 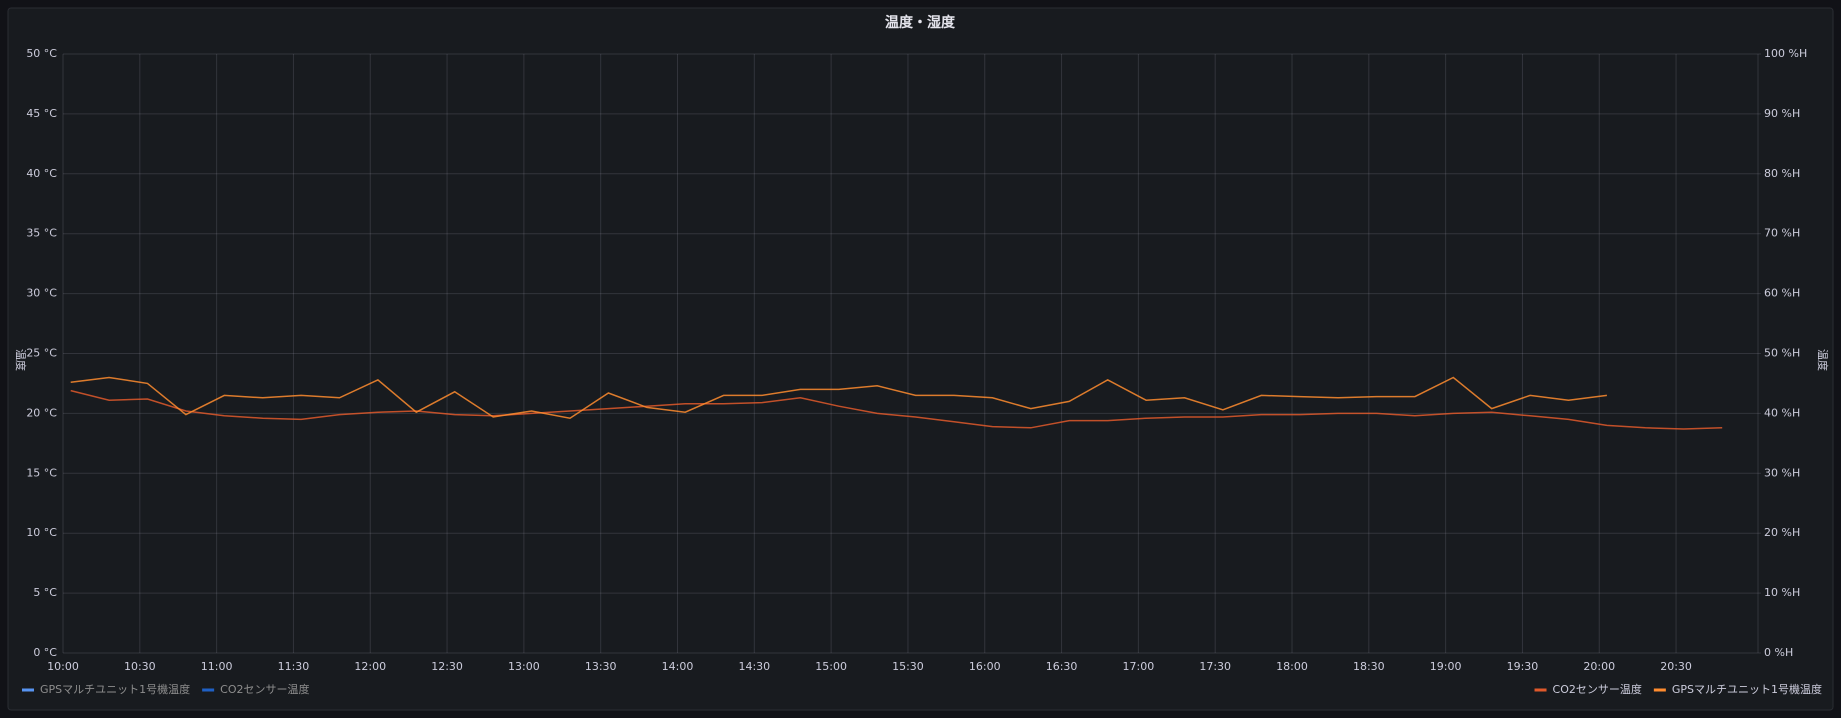 I want to click on x-tick-label: 12:30, so click(x=447, y=666).